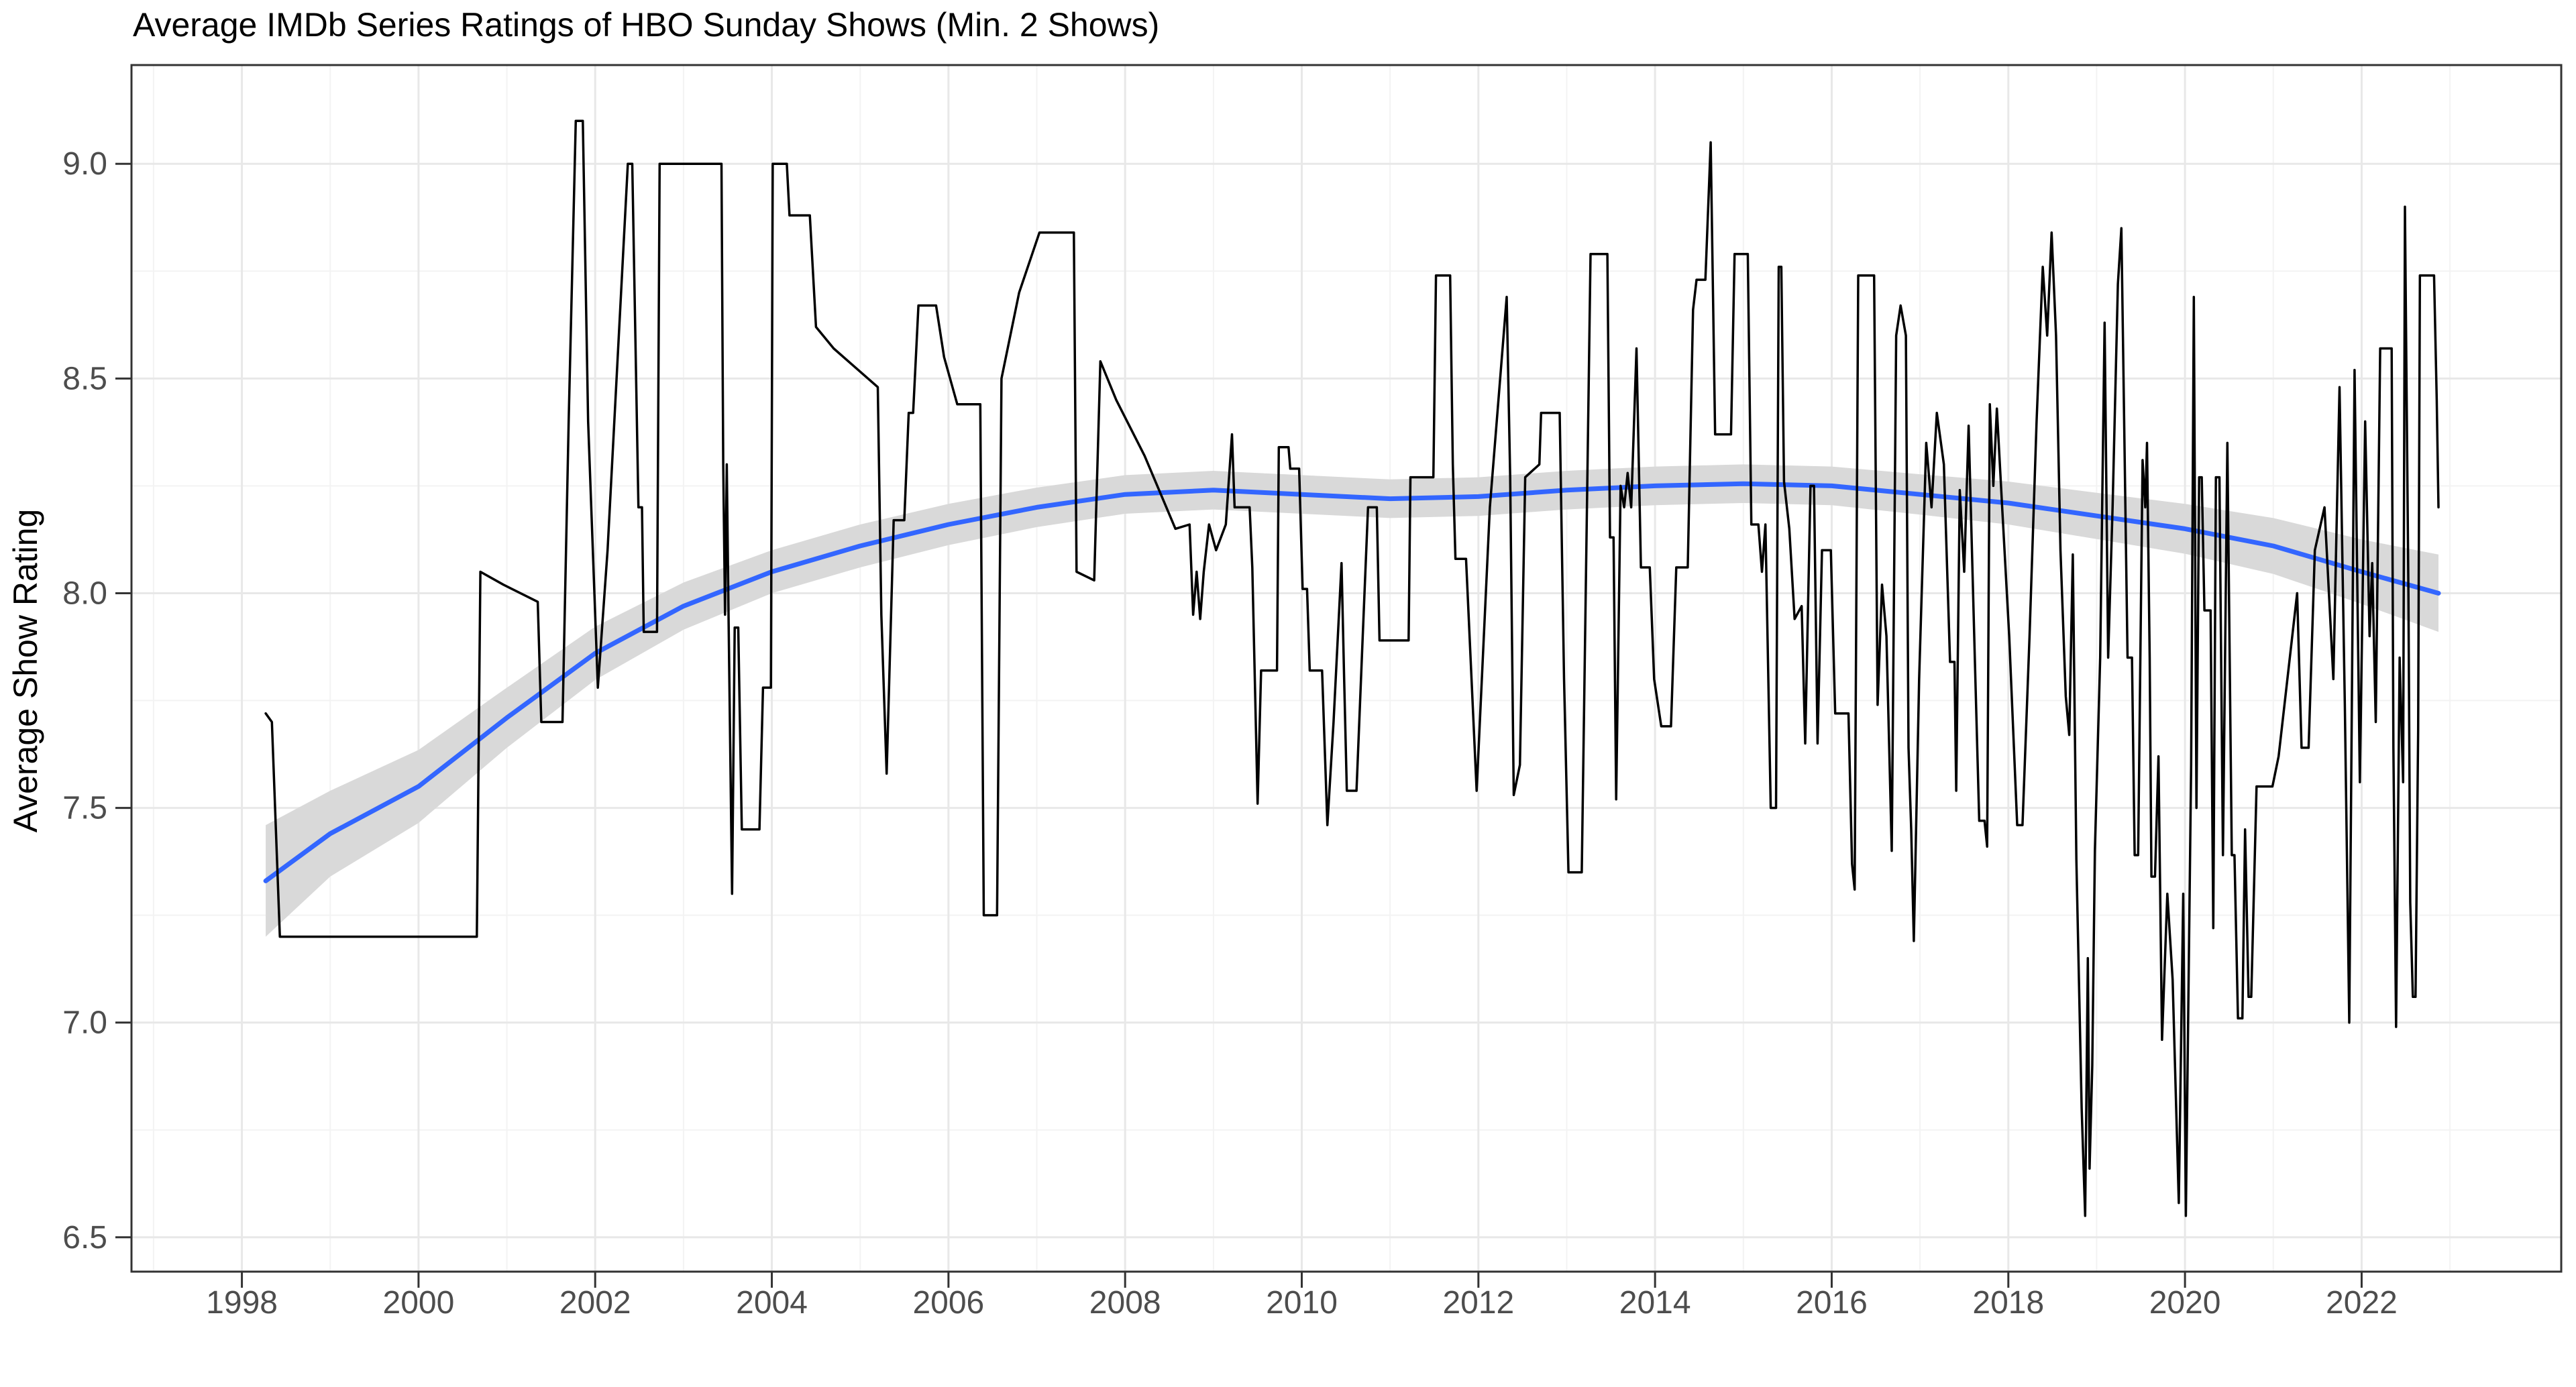  Describe the element at coordinates (948, 1303) in the screenshot. I see `x-tick-label: 2006` at that location.